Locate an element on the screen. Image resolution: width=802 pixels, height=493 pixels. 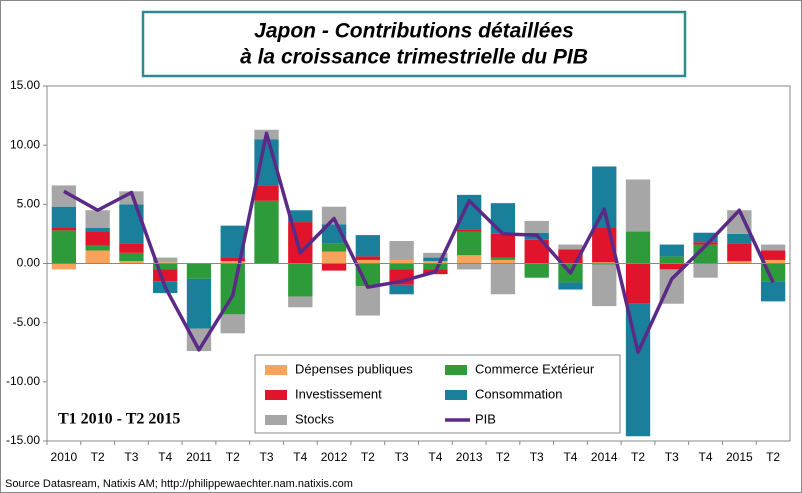
y-tick-label: -5.00 is located at coordinates (27, 322).